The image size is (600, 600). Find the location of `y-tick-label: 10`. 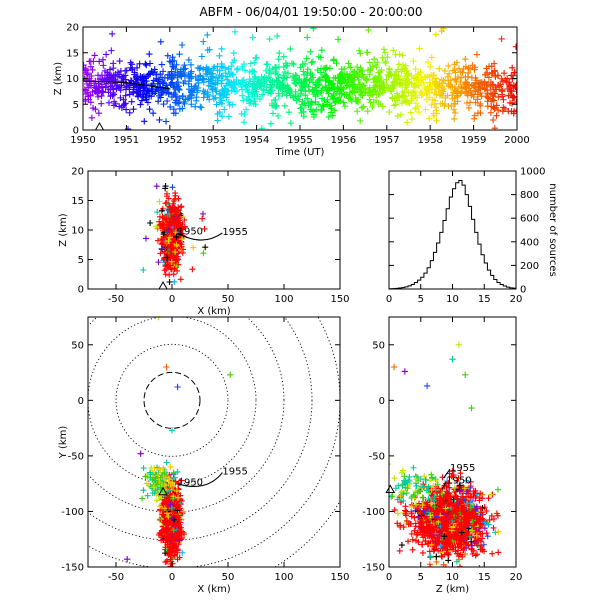

y-tick-label: 10 is located at coordinates (77, 231).